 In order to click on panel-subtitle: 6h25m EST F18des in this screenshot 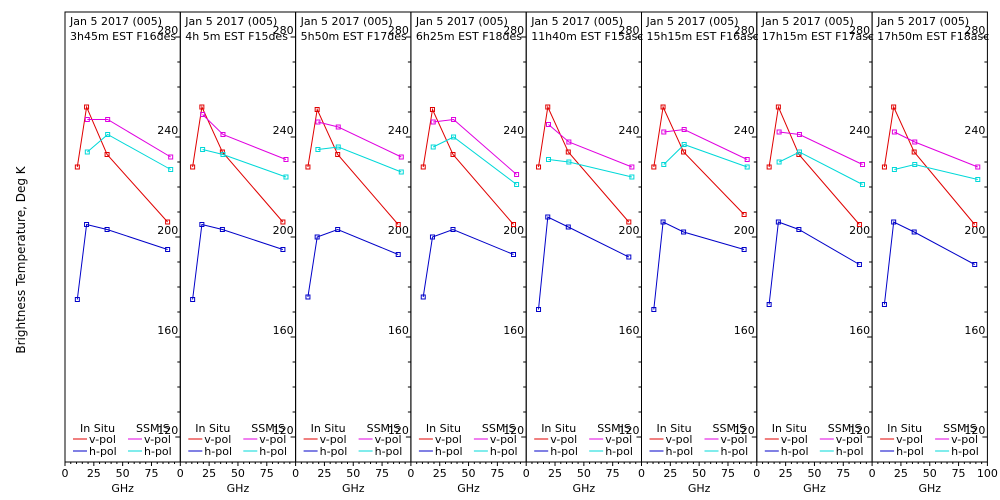, I will do `click(469, 36)`.